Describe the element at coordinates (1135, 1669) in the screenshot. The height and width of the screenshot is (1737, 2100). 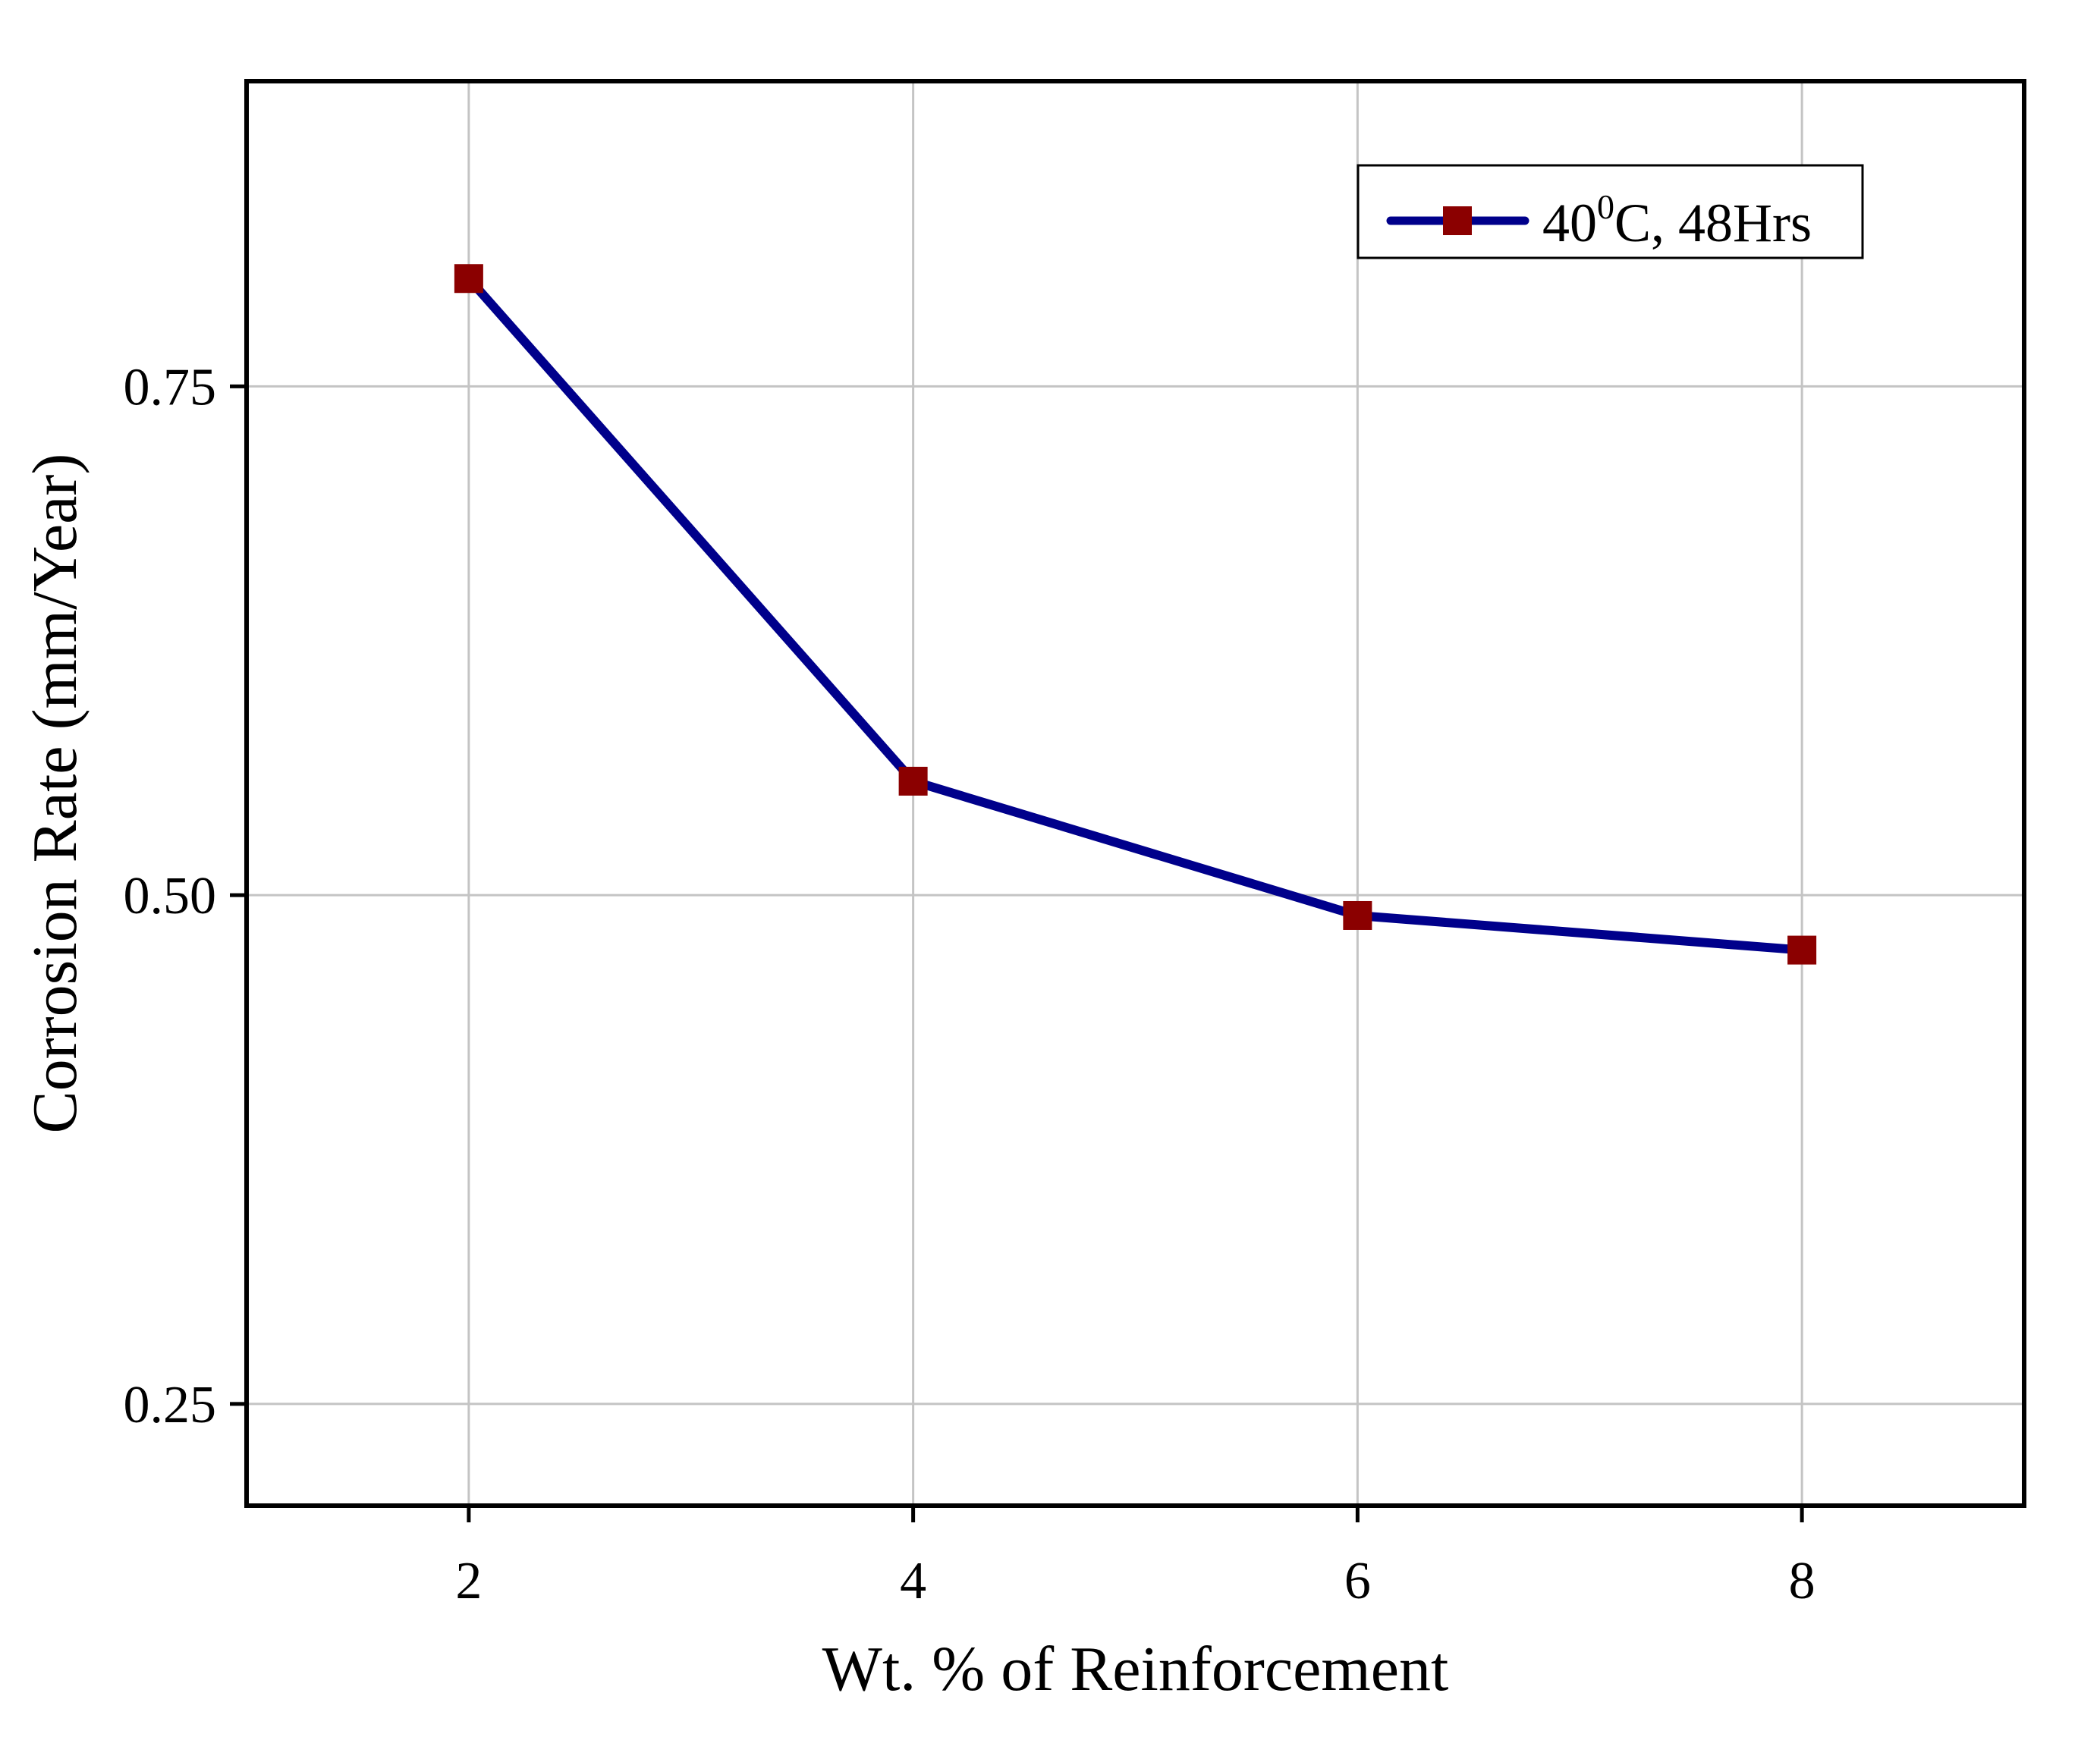
I see `x-axis-title: Wt. % of Reinforcement` at that location.